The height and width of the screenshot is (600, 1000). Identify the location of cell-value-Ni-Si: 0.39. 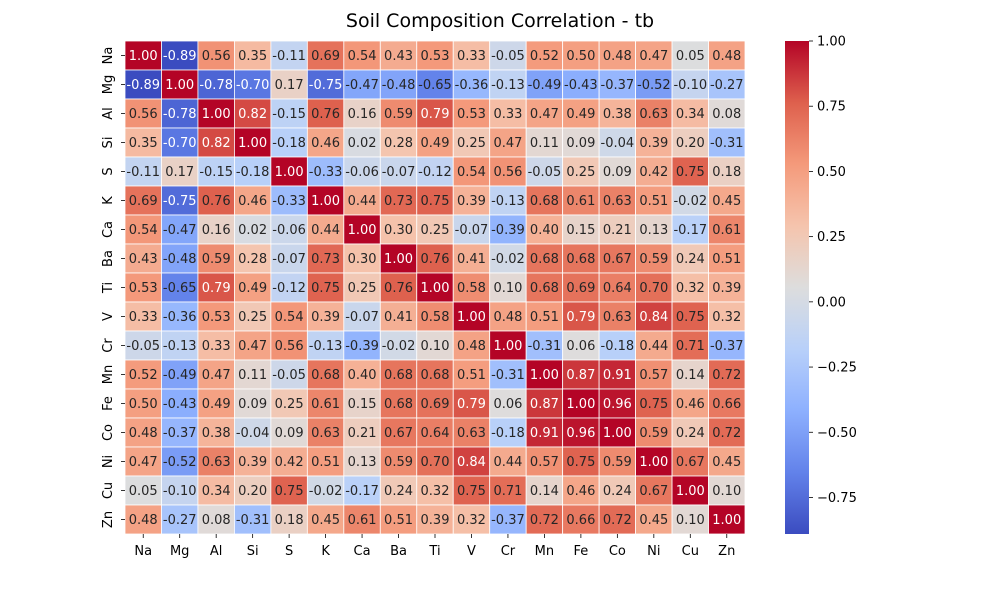
(252, 462).